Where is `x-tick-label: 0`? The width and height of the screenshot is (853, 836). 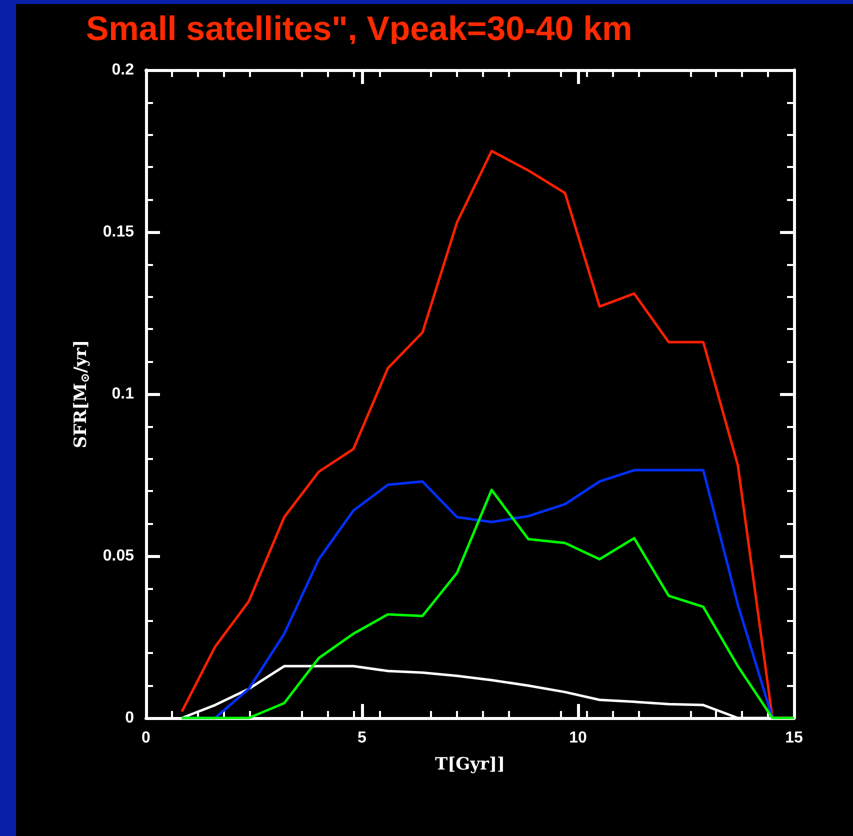
x-tick-label: 0 is located at coordinates (146, 738).